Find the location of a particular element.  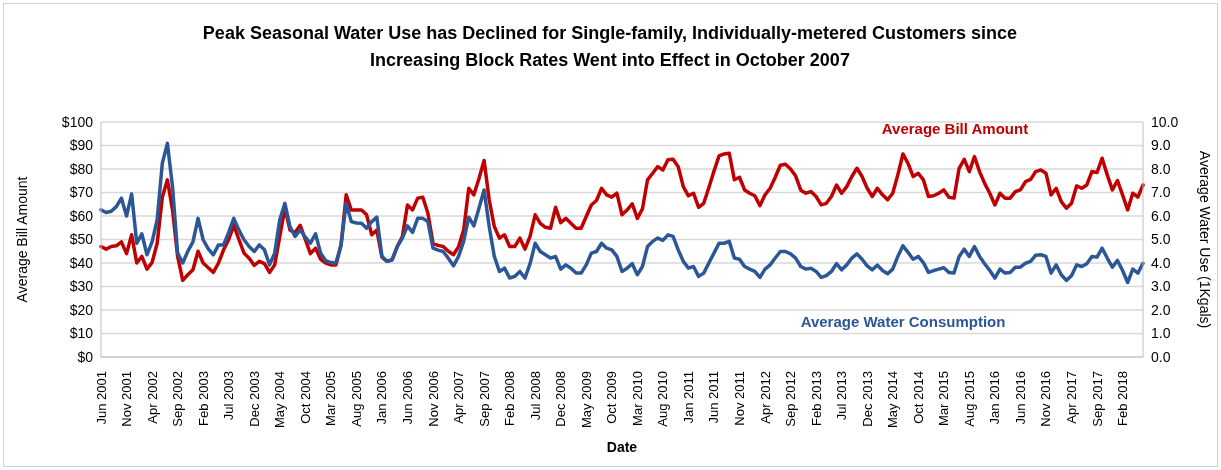

x-tick-label: May 2014 is located at coordinates (893, 400).